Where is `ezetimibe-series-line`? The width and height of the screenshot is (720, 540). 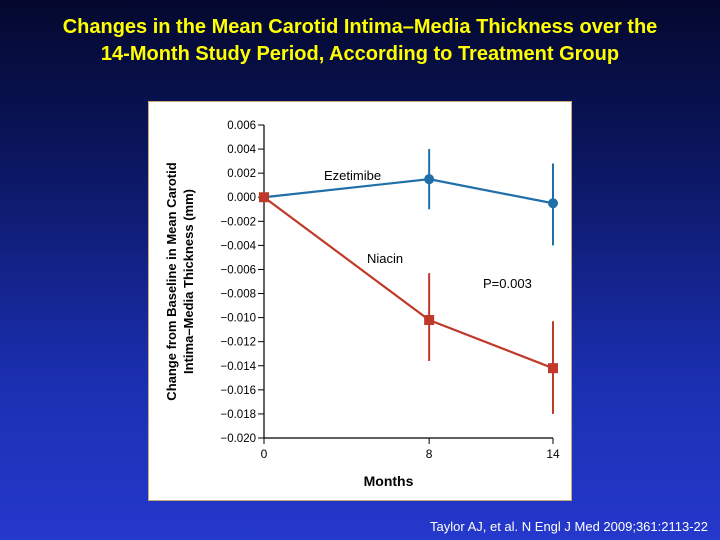
ezetimibe-series-line is located at coordinates (408, 191).